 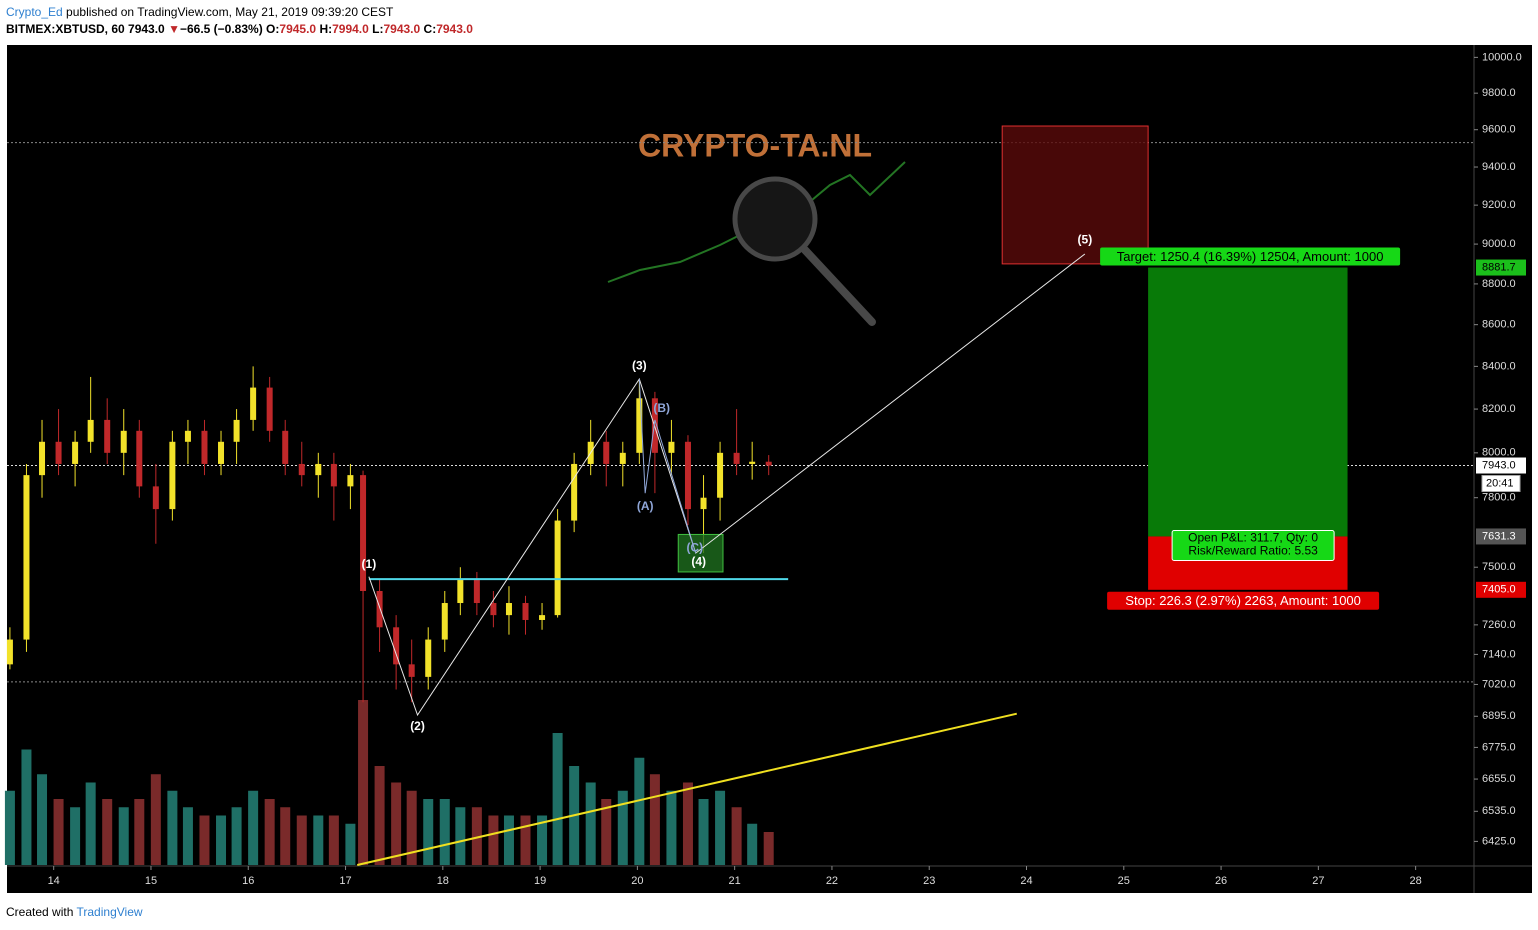 What do you see at coordinates (430, 29) in the screenshot?
I see `c-label: C:` at bounding box center [430, 29].